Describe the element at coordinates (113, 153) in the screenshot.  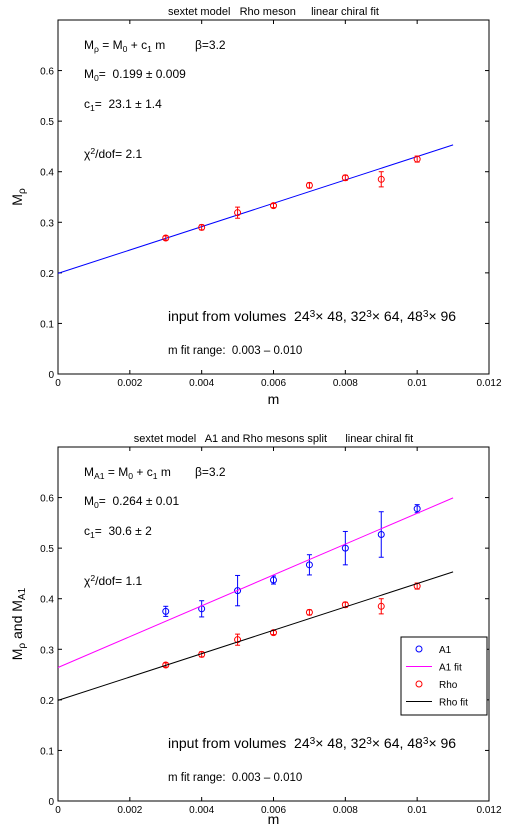
I see `chi2-value: χ2/dof= 2.1` at that location.